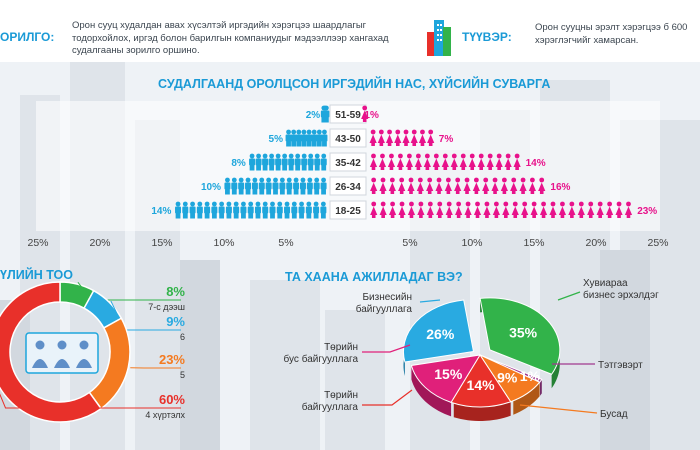 The image size is (700, 450). Describe the element at coordinates (657, 243) in the screenshot. I see `x-tick-label: 25%` at that location.